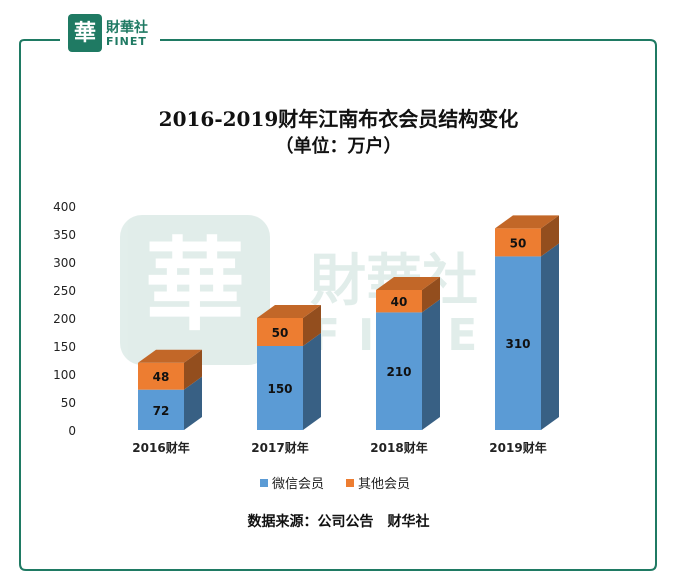 The width and height of the screenshot is (677, 584). What do you see at coordinates (64, 235) in the screenshot?
I see `y-tick-label: 350` at bounding box center [64, 235].